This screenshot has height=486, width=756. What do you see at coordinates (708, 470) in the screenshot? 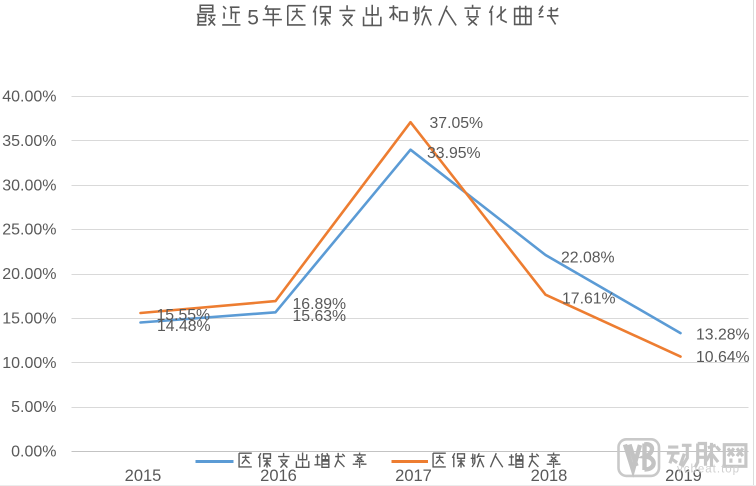
I see `svg-text: vcbeat.top` at bounding box center [708, 470].